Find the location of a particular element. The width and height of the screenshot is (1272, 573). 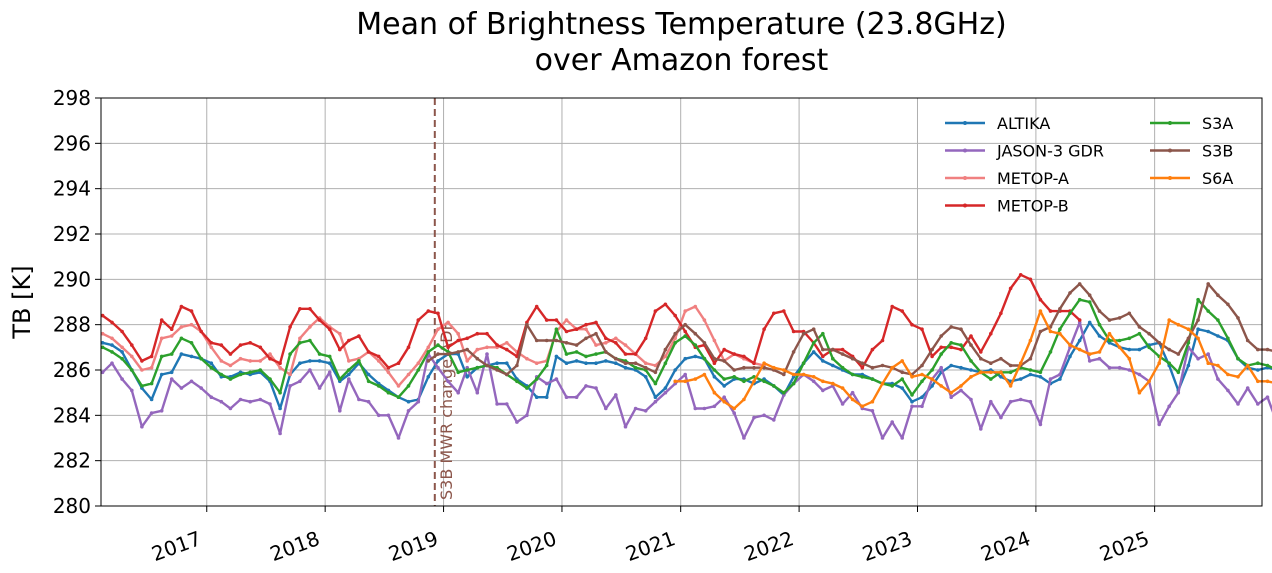

x-tick-label: 2021 is located at coordinates (650, 546).